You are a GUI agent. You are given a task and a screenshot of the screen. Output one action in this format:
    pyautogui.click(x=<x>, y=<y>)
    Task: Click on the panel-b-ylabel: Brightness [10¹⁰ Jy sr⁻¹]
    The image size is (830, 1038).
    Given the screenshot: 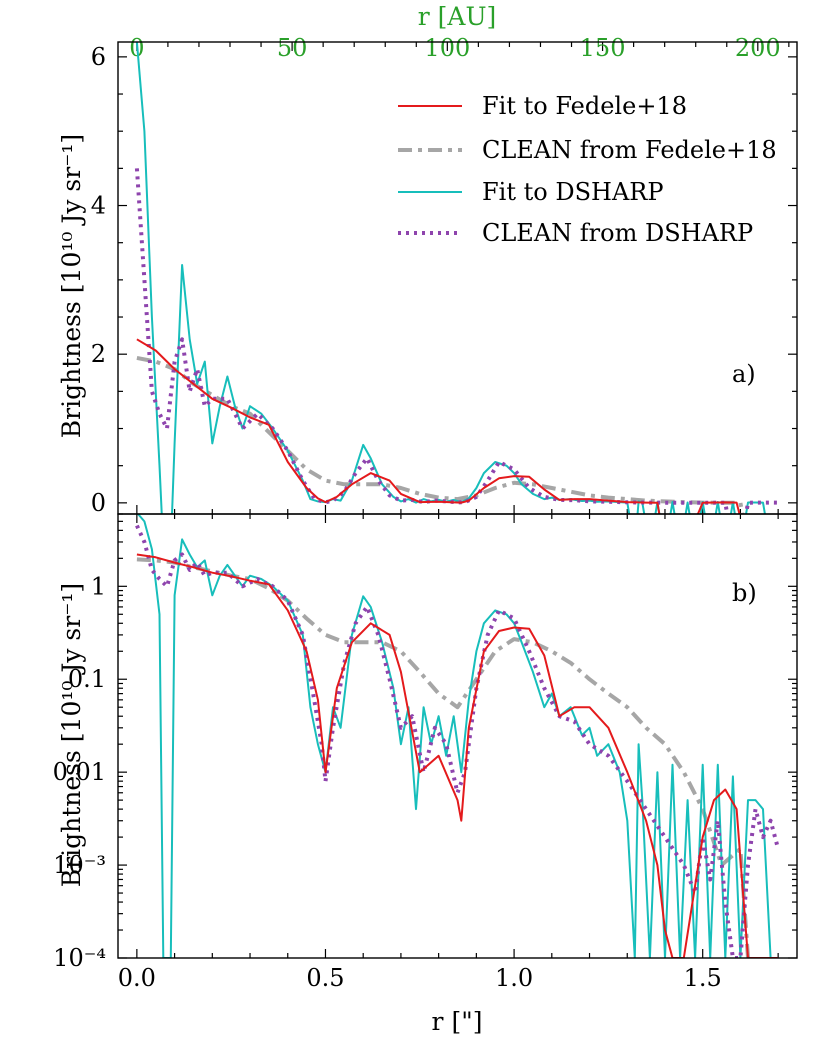 What is the action you would take?
    pyautogui.click(x=71, y=735)
    